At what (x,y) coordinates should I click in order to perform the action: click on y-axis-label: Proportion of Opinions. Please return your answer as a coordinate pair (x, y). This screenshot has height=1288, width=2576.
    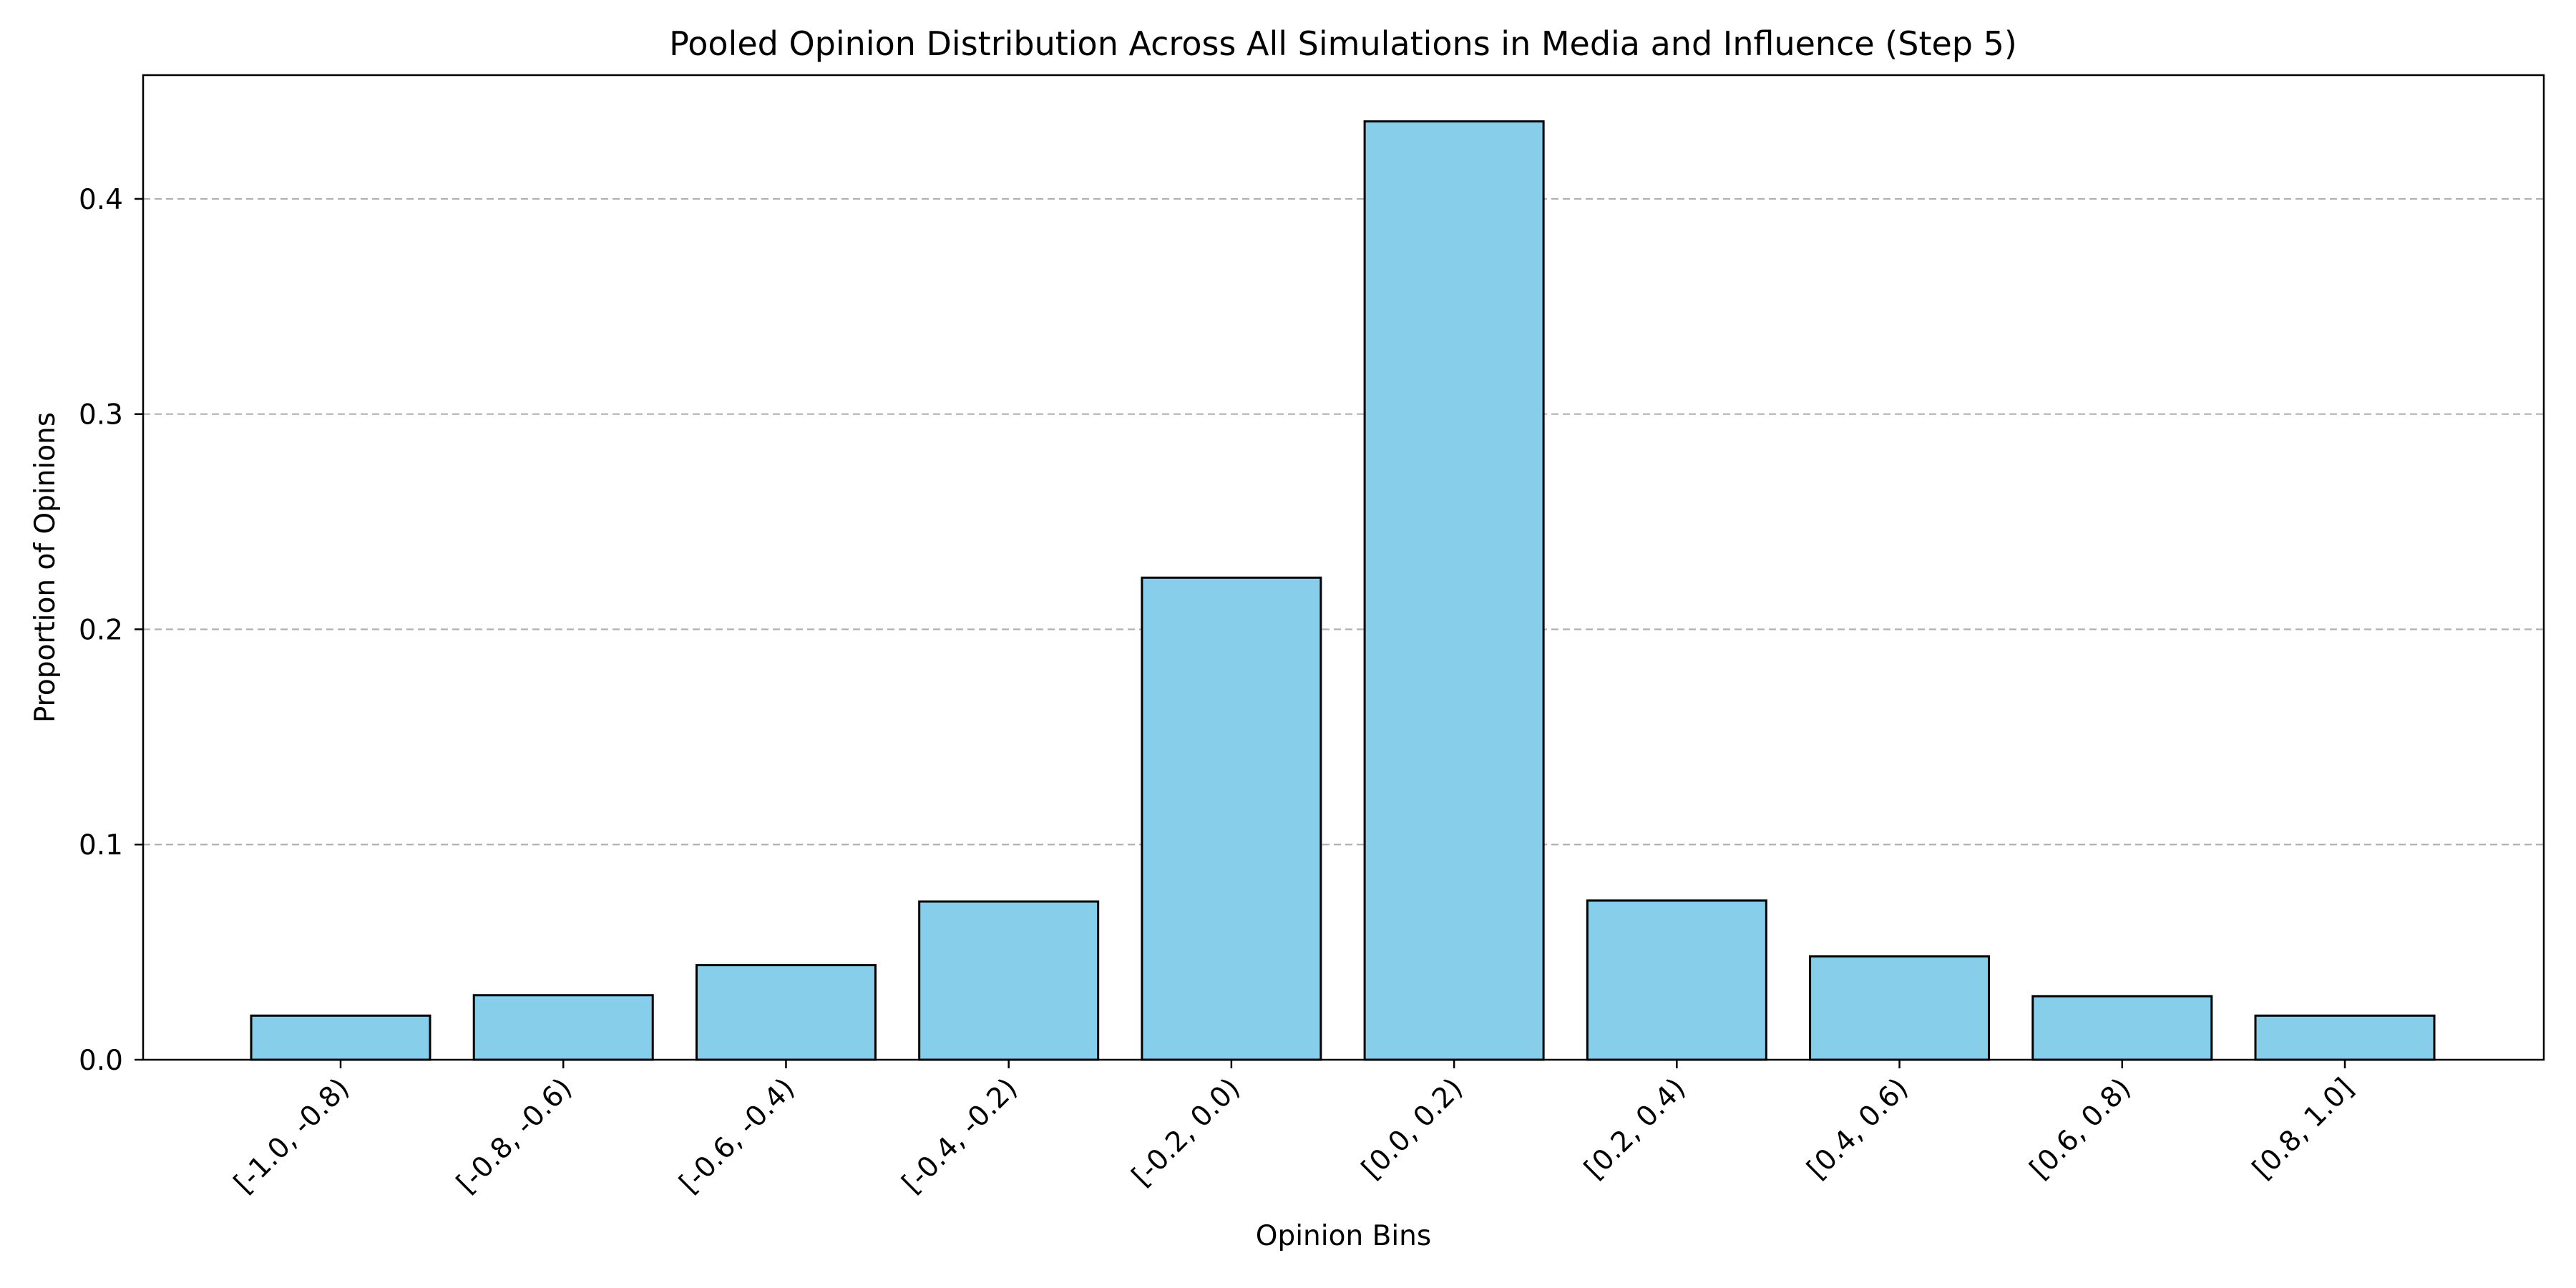
    Looking at the image, I should click on (45, 567).